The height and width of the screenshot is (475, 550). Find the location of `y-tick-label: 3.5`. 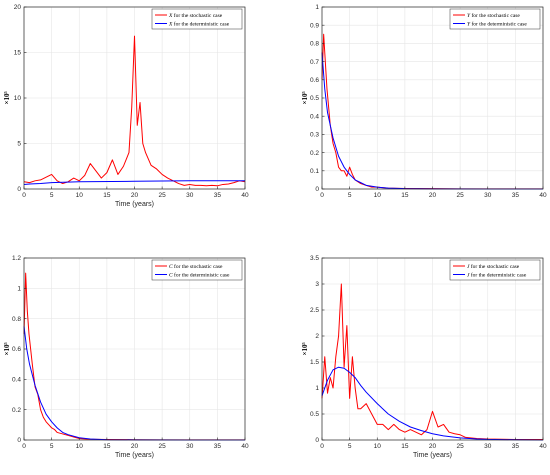

y-tick-label: 3.5 is located at coordinates (314, 258).